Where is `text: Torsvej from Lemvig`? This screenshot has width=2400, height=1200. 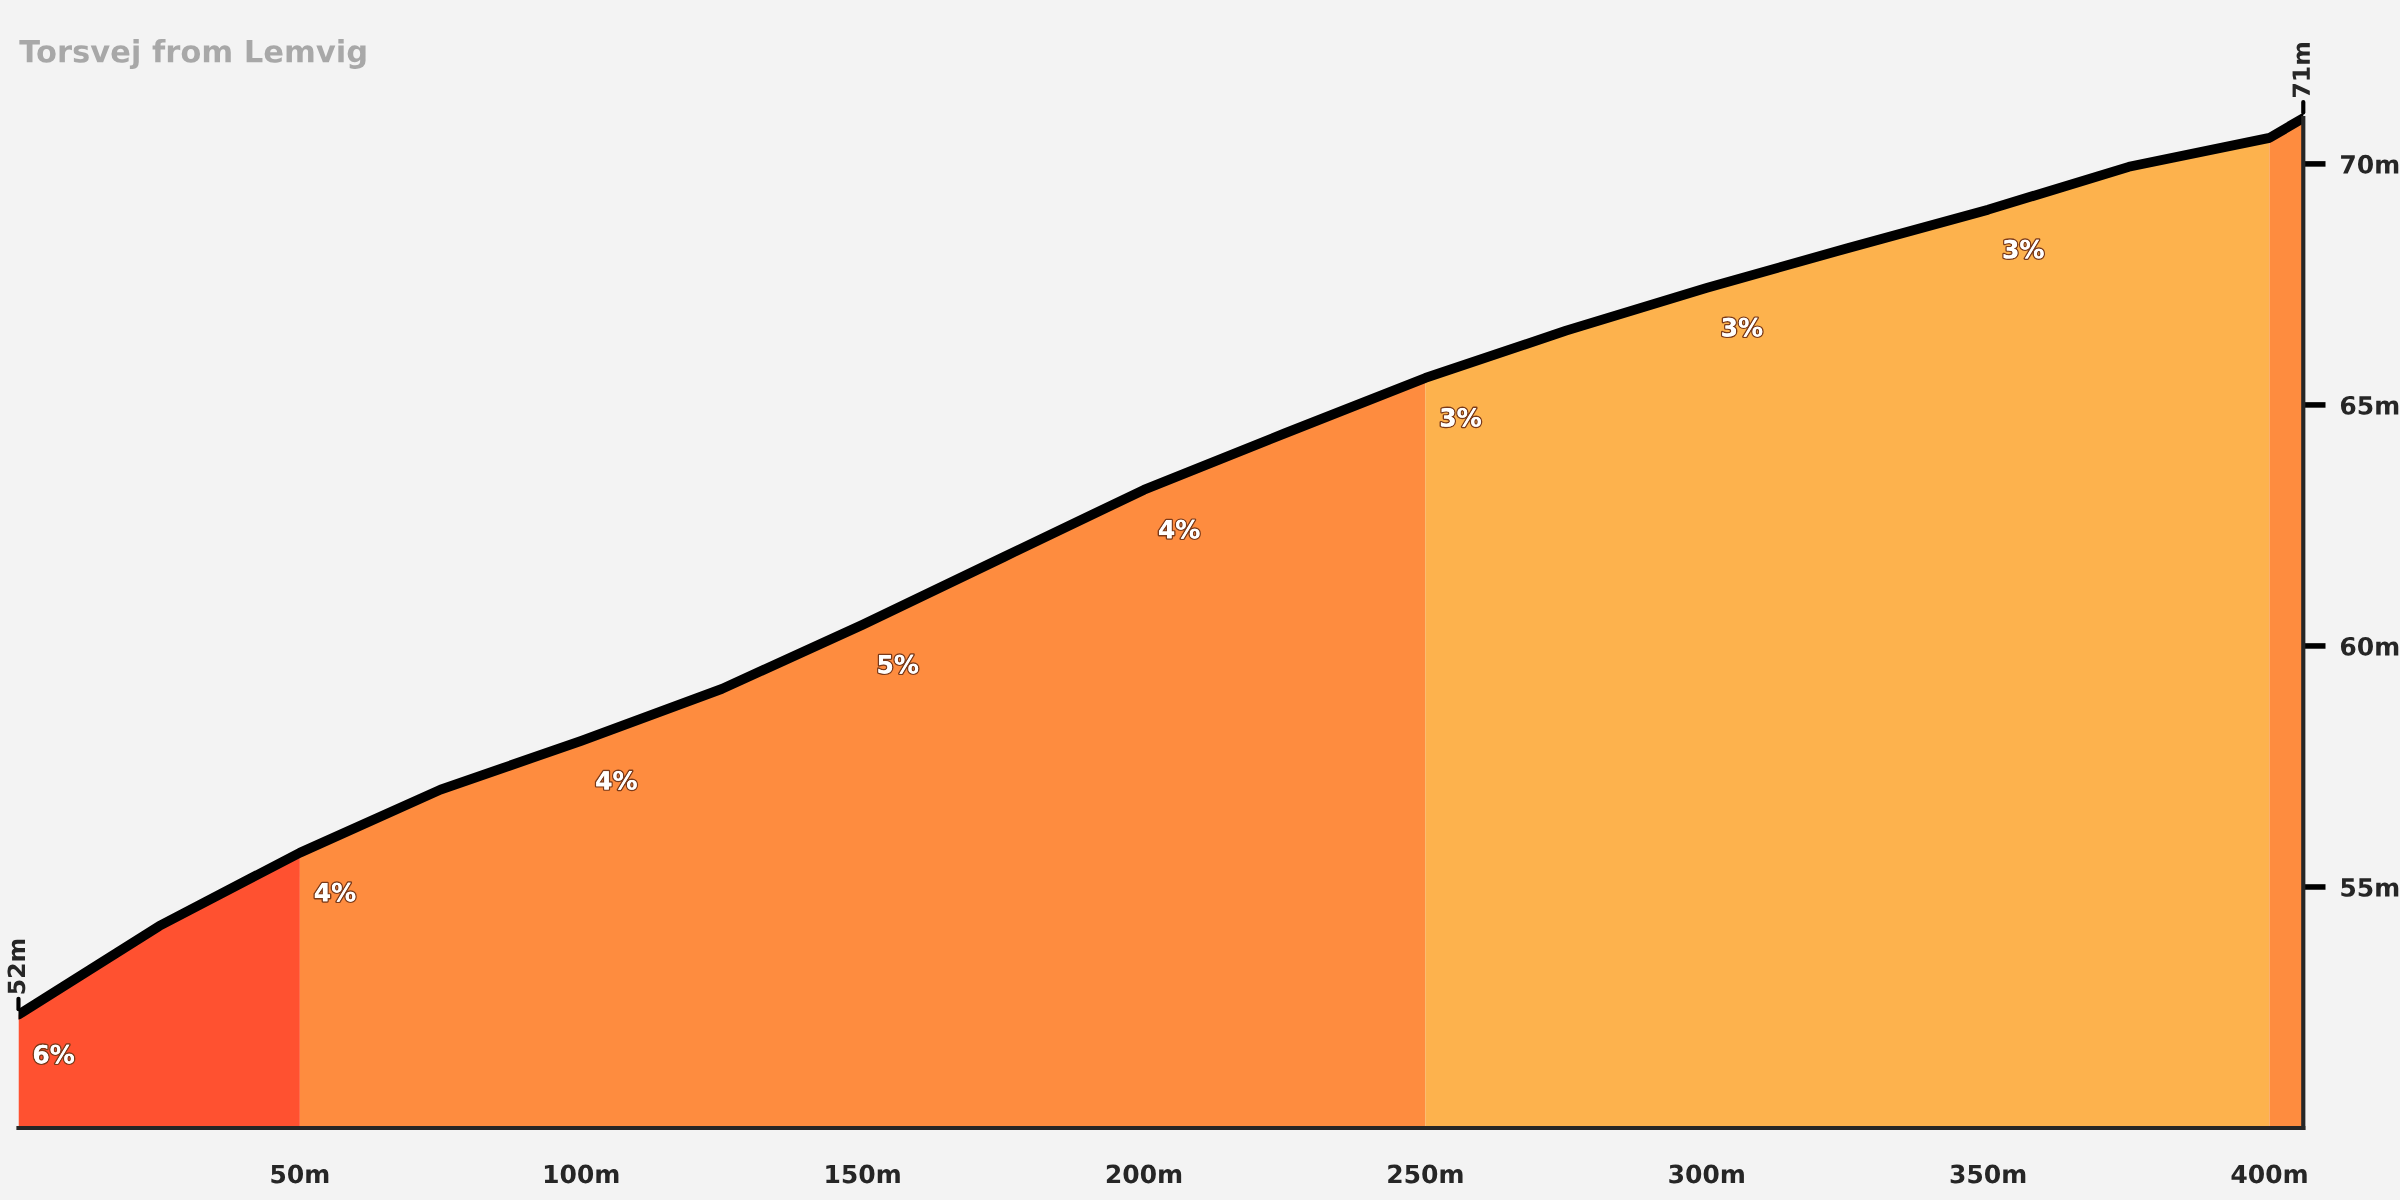 text: Torsvej from Lemvig is located at coordinates (192, 54).